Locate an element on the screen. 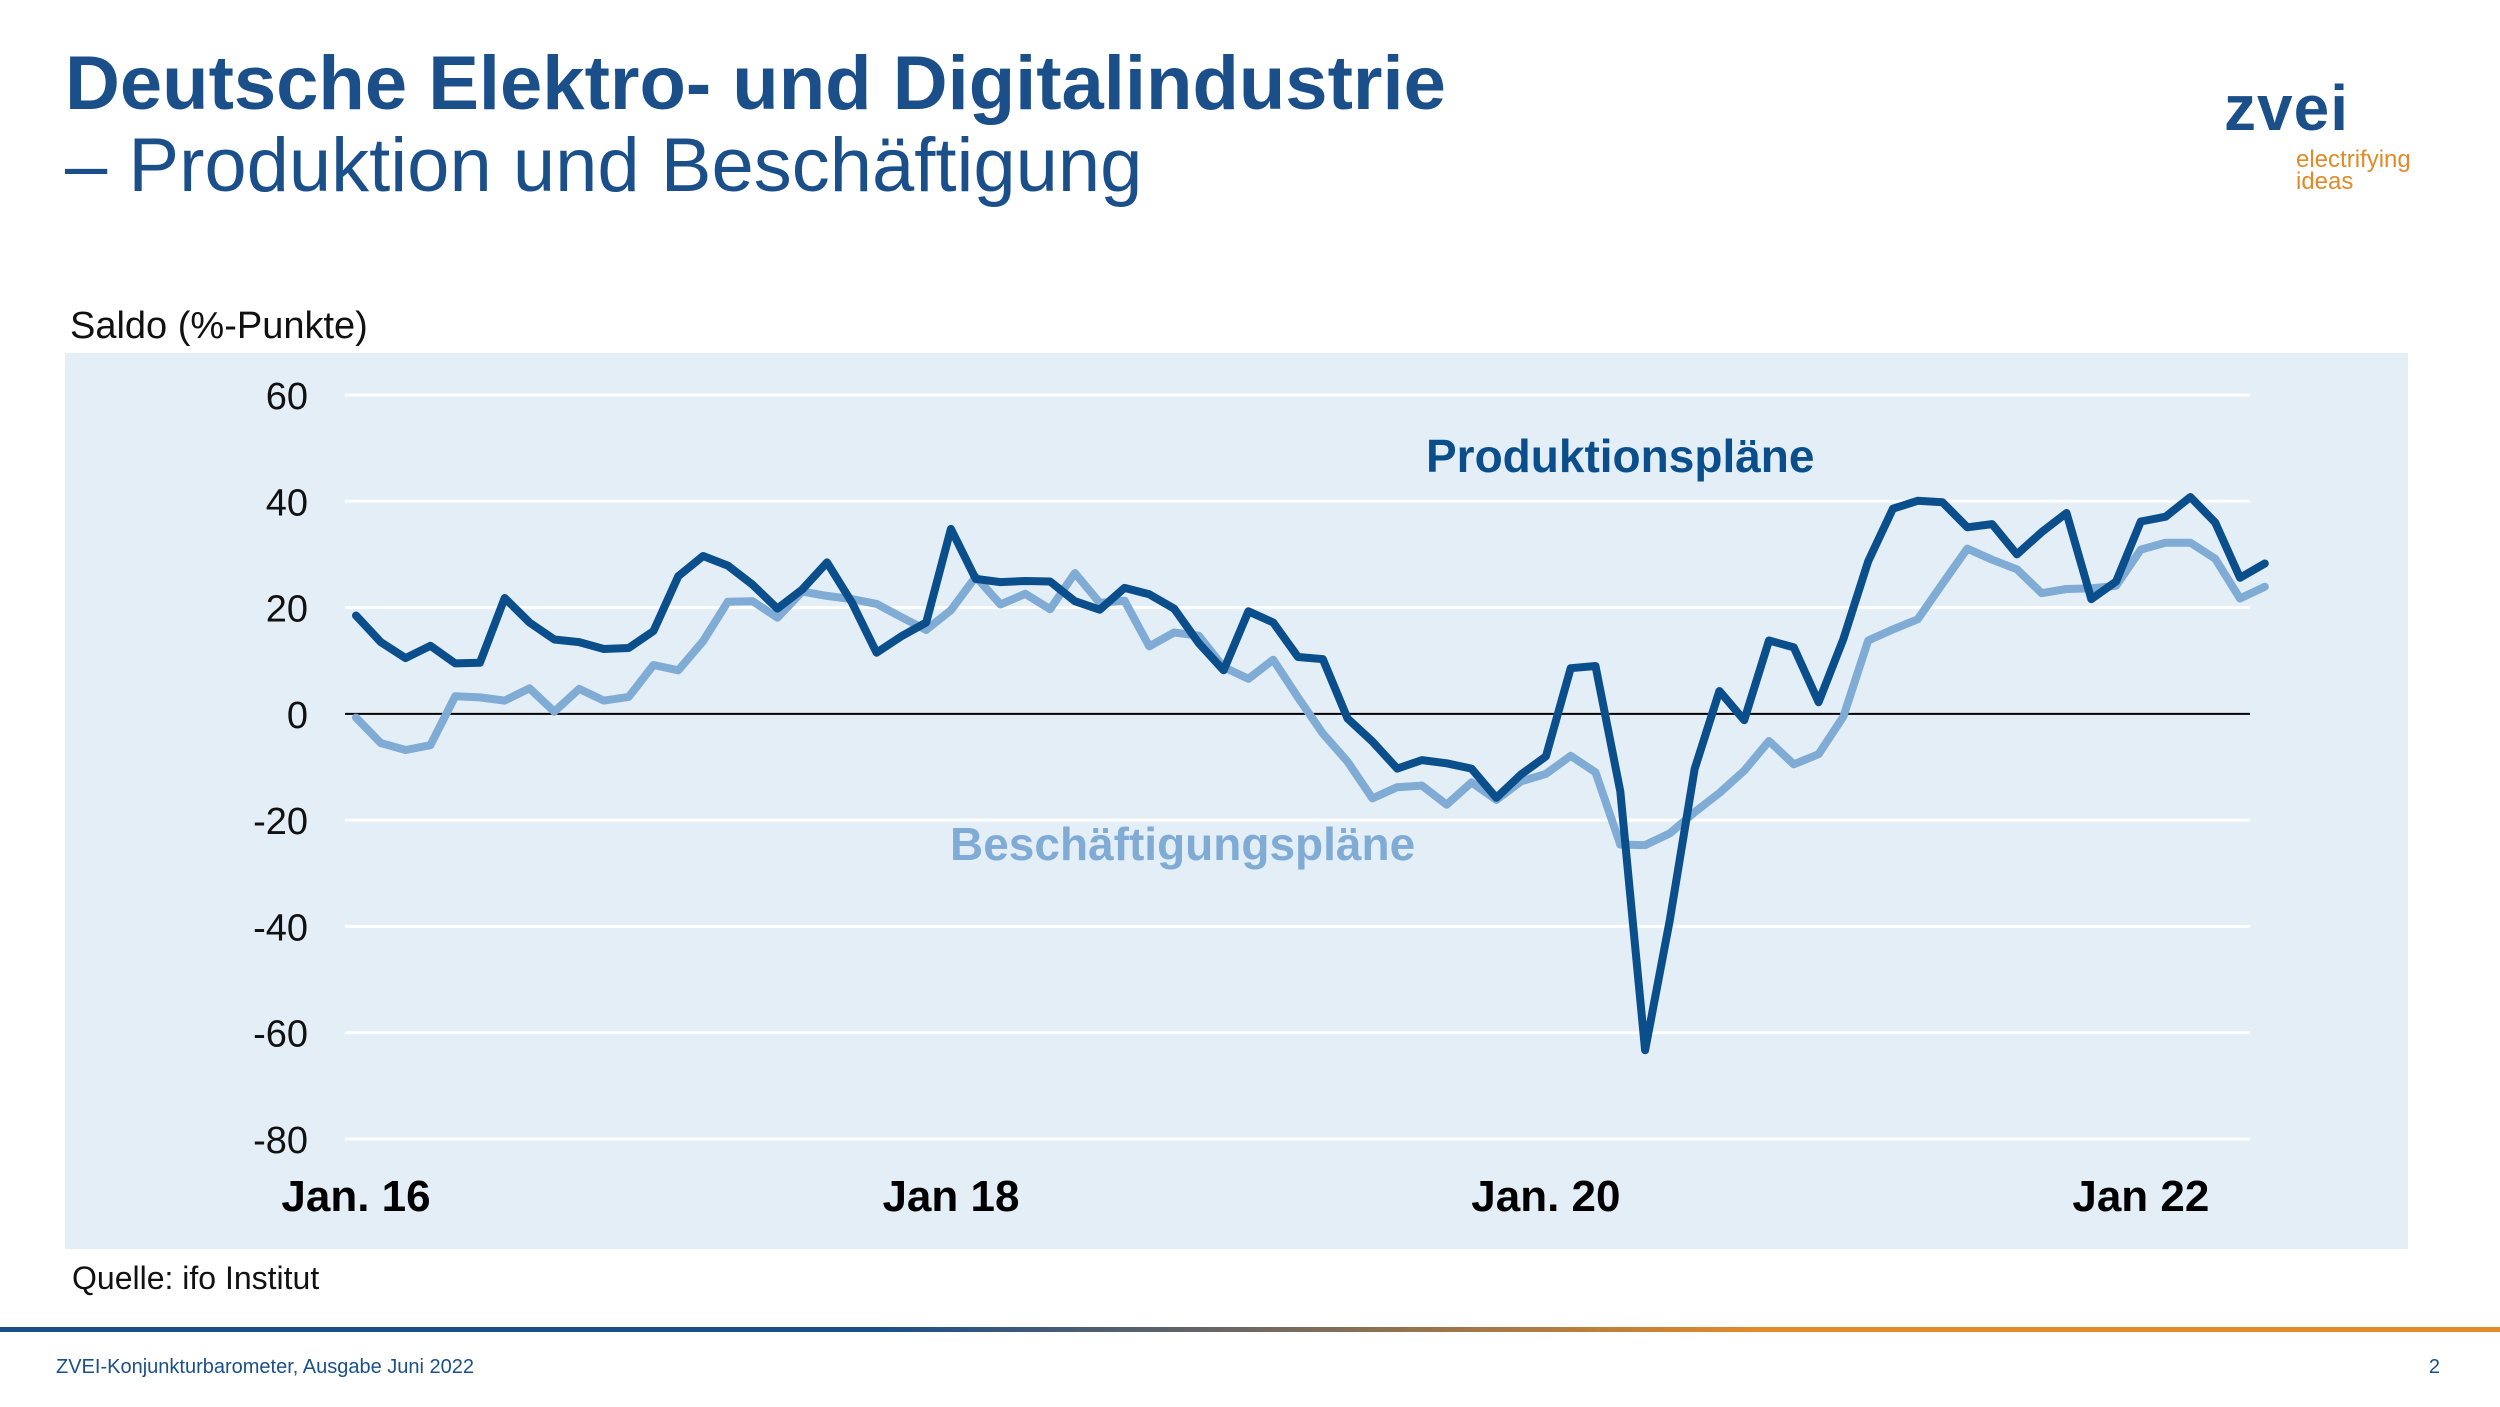 This screenshot has height=1407, width=2500. logo-tagline-line-2: ideas is located at coordinates (2325, 181).